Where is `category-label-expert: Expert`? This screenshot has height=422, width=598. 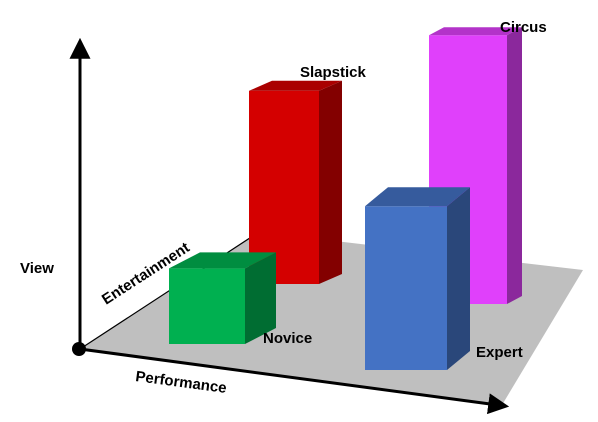 category-label-expert: Expert is located at coordinates (499, 352).